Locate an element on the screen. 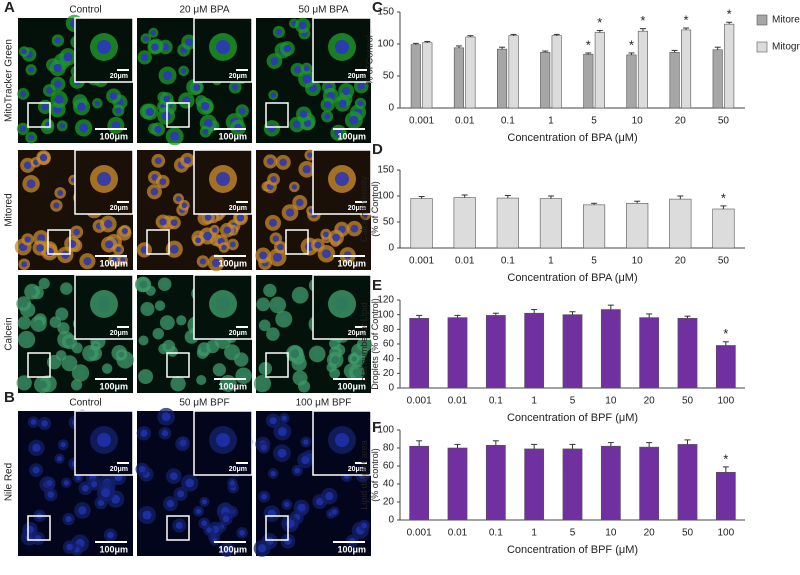 The width and height of the screenshot is (800, 575). y-tick-label: 0 is located at coordinates (391, 248).